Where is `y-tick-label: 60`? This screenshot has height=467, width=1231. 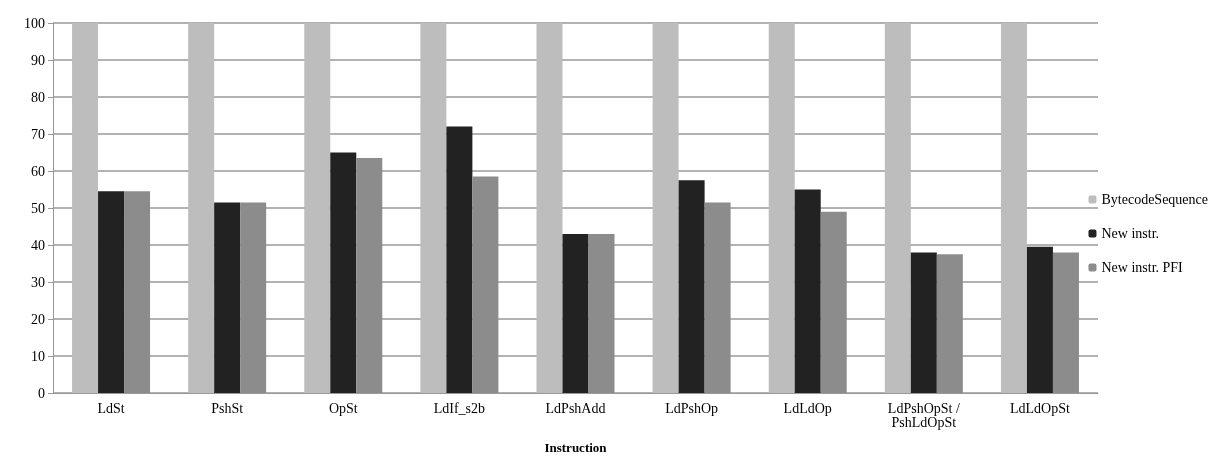 y-tick-label: 60 is located at coordinates (38, 171).